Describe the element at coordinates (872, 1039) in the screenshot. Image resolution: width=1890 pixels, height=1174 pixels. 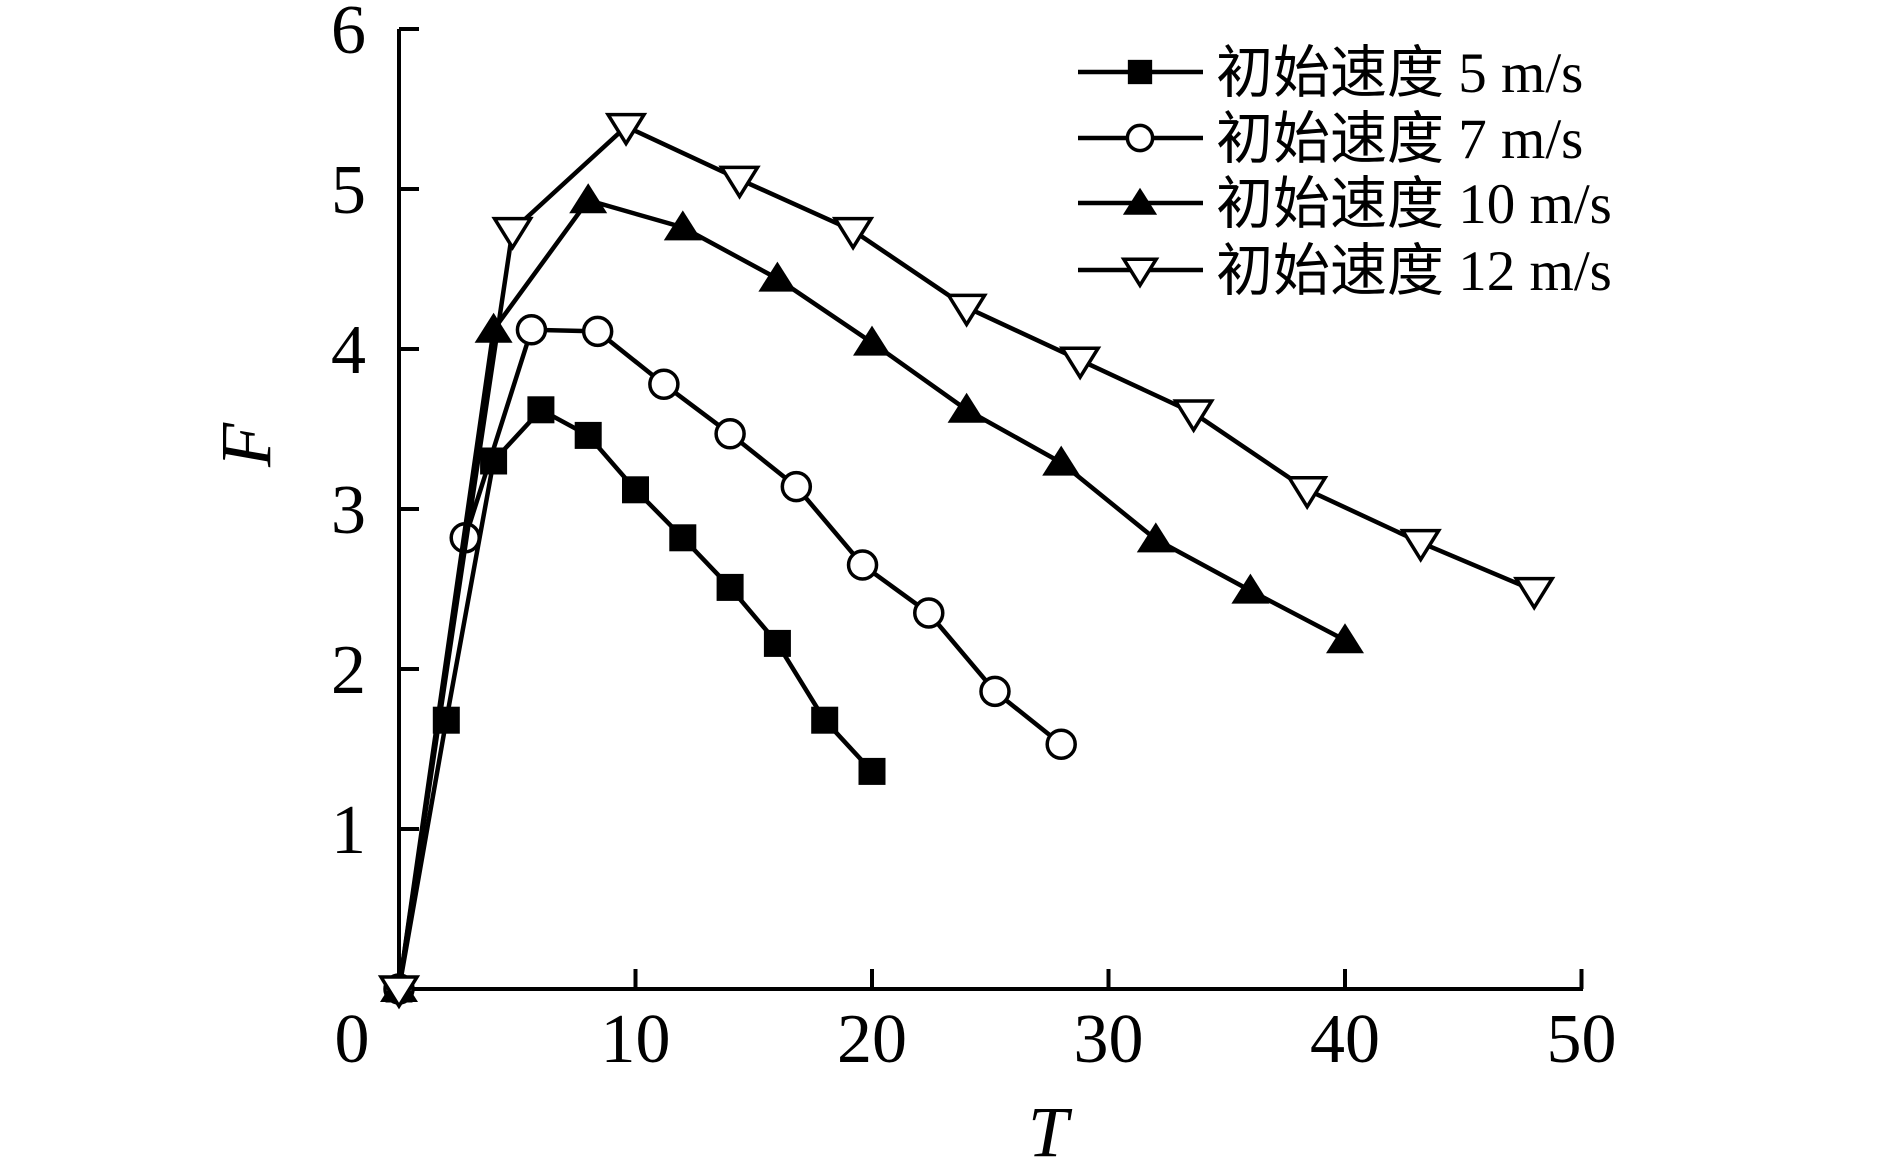
I see `x-tick-label-20: 20` at that location.